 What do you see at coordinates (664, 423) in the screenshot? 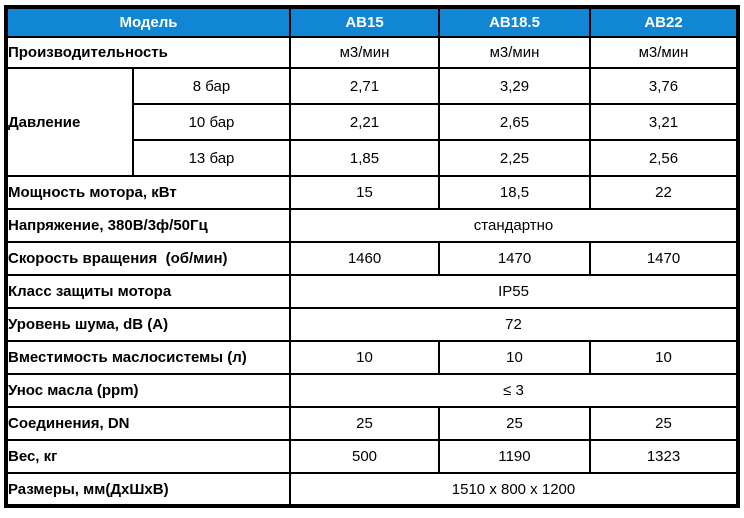
I see `cell-connections-ab22: 25` at bounding box center [664, 423].